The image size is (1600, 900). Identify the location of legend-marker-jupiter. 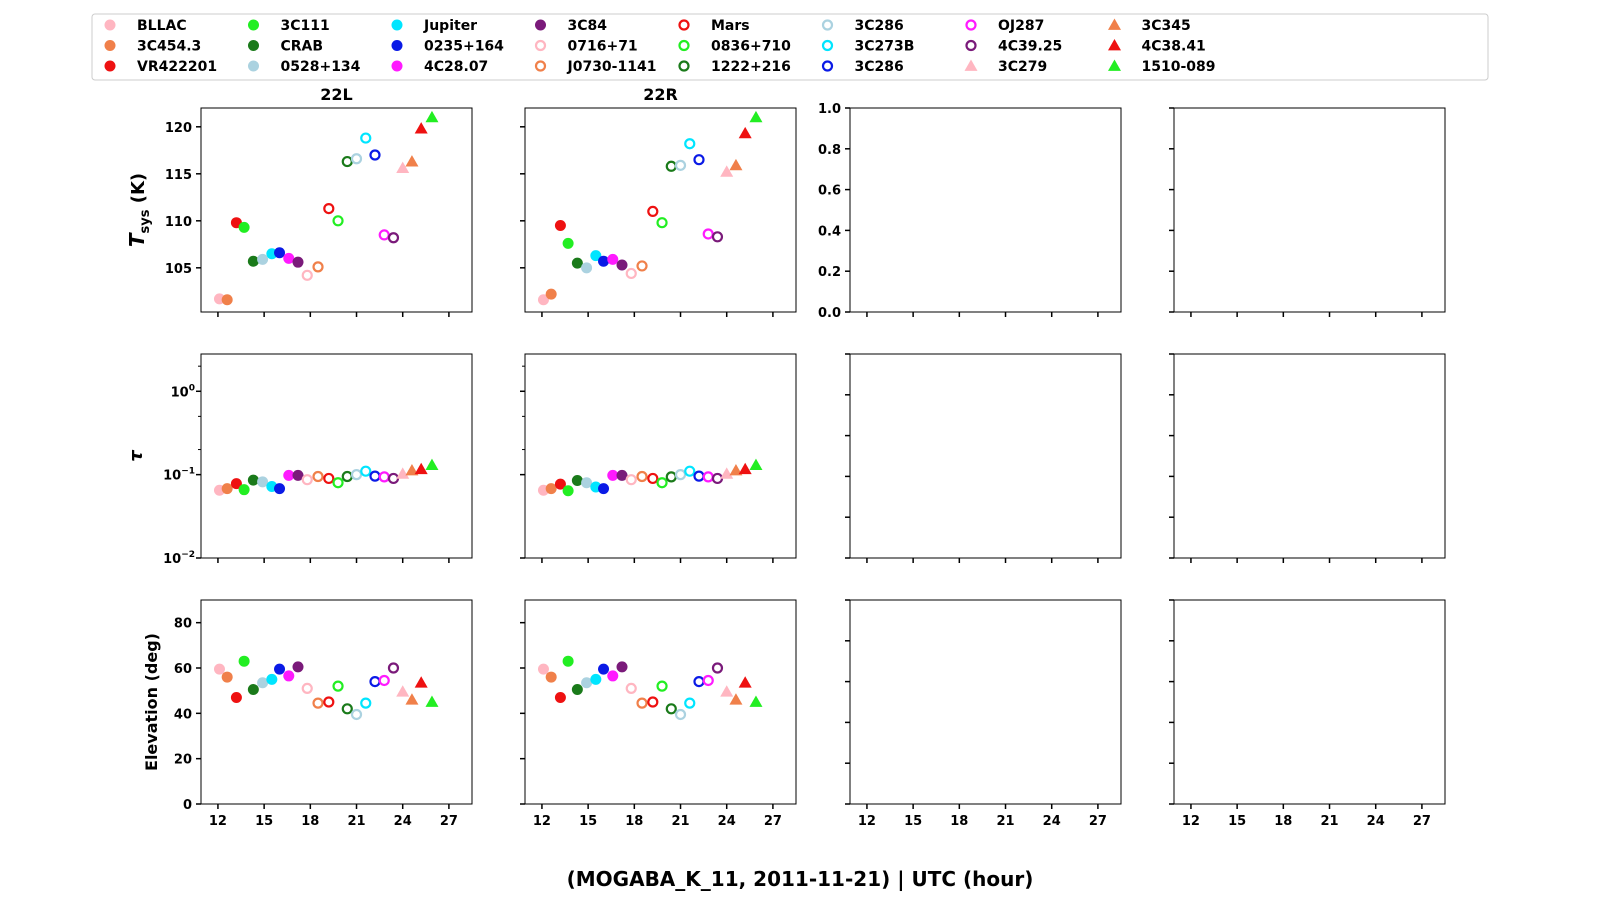
(397, 25).